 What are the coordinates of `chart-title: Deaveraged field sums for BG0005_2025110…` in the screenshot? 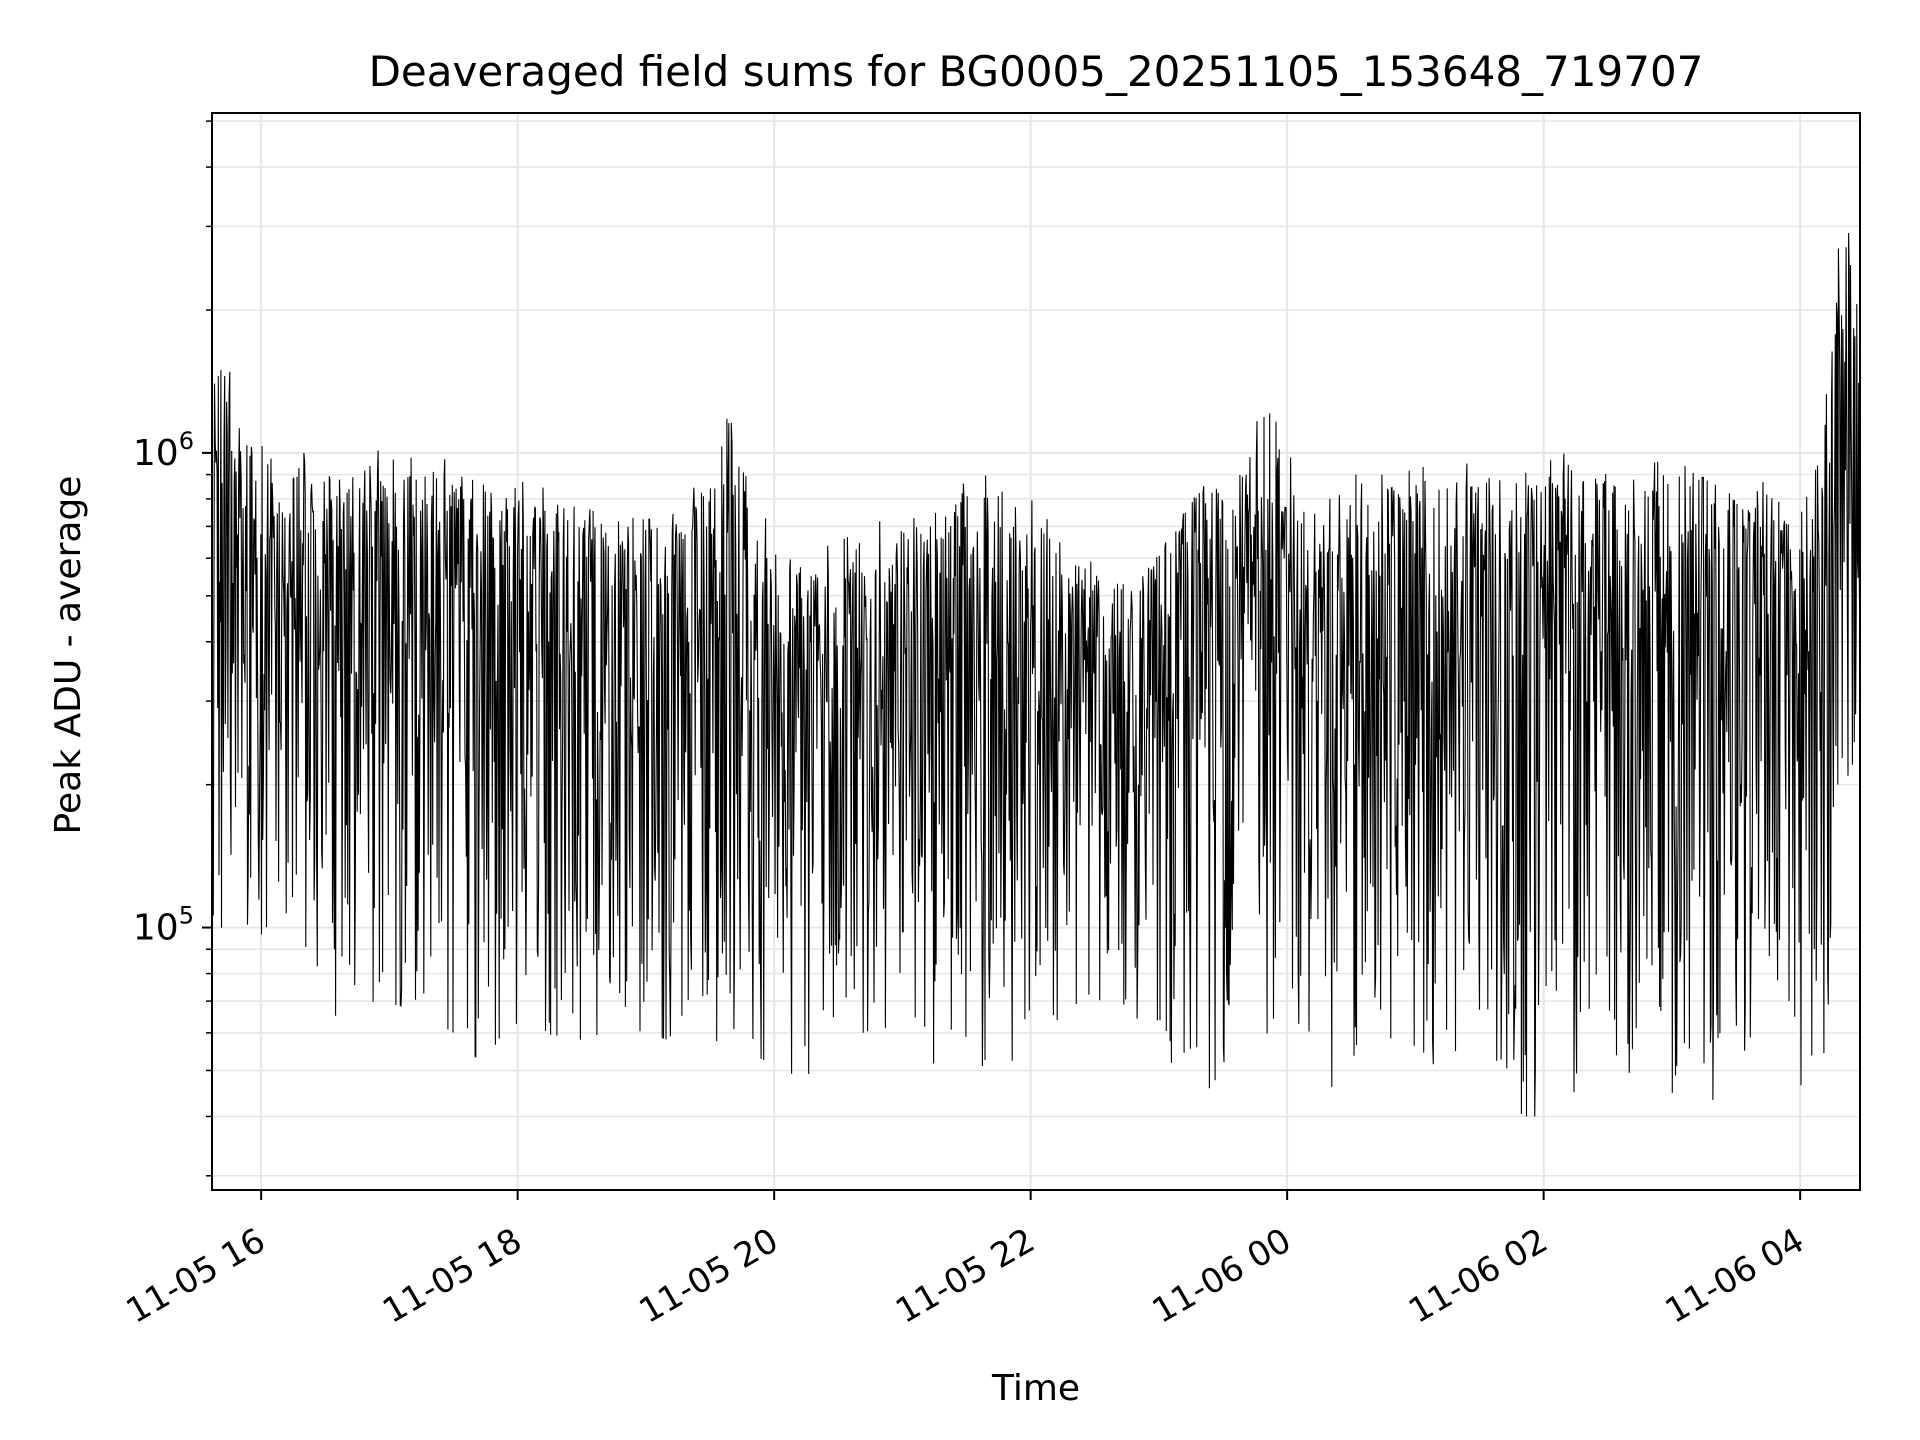 It's located at (1036, 71).